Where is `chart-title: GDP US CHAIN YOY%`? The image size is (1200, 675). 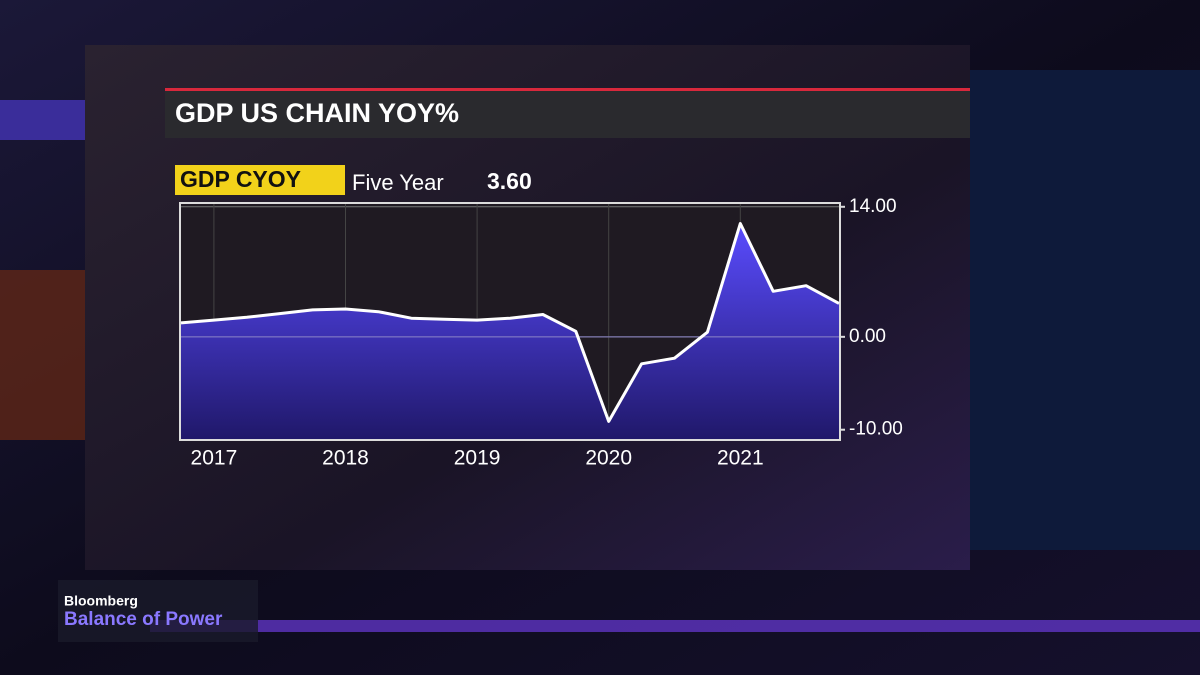
chart-title: GDP US CHAIN YOY% is located at coordinates (317, 113).